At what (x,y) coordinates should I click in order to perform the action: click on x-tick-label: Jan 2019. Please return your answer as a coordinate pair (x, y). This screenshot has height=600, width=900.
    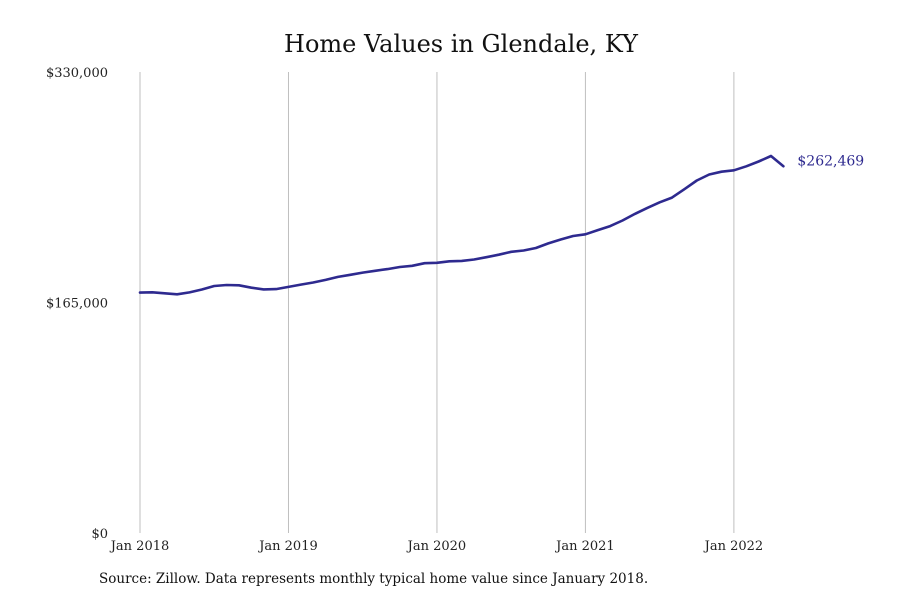
    Looking at the image, I should click on (287, 546).